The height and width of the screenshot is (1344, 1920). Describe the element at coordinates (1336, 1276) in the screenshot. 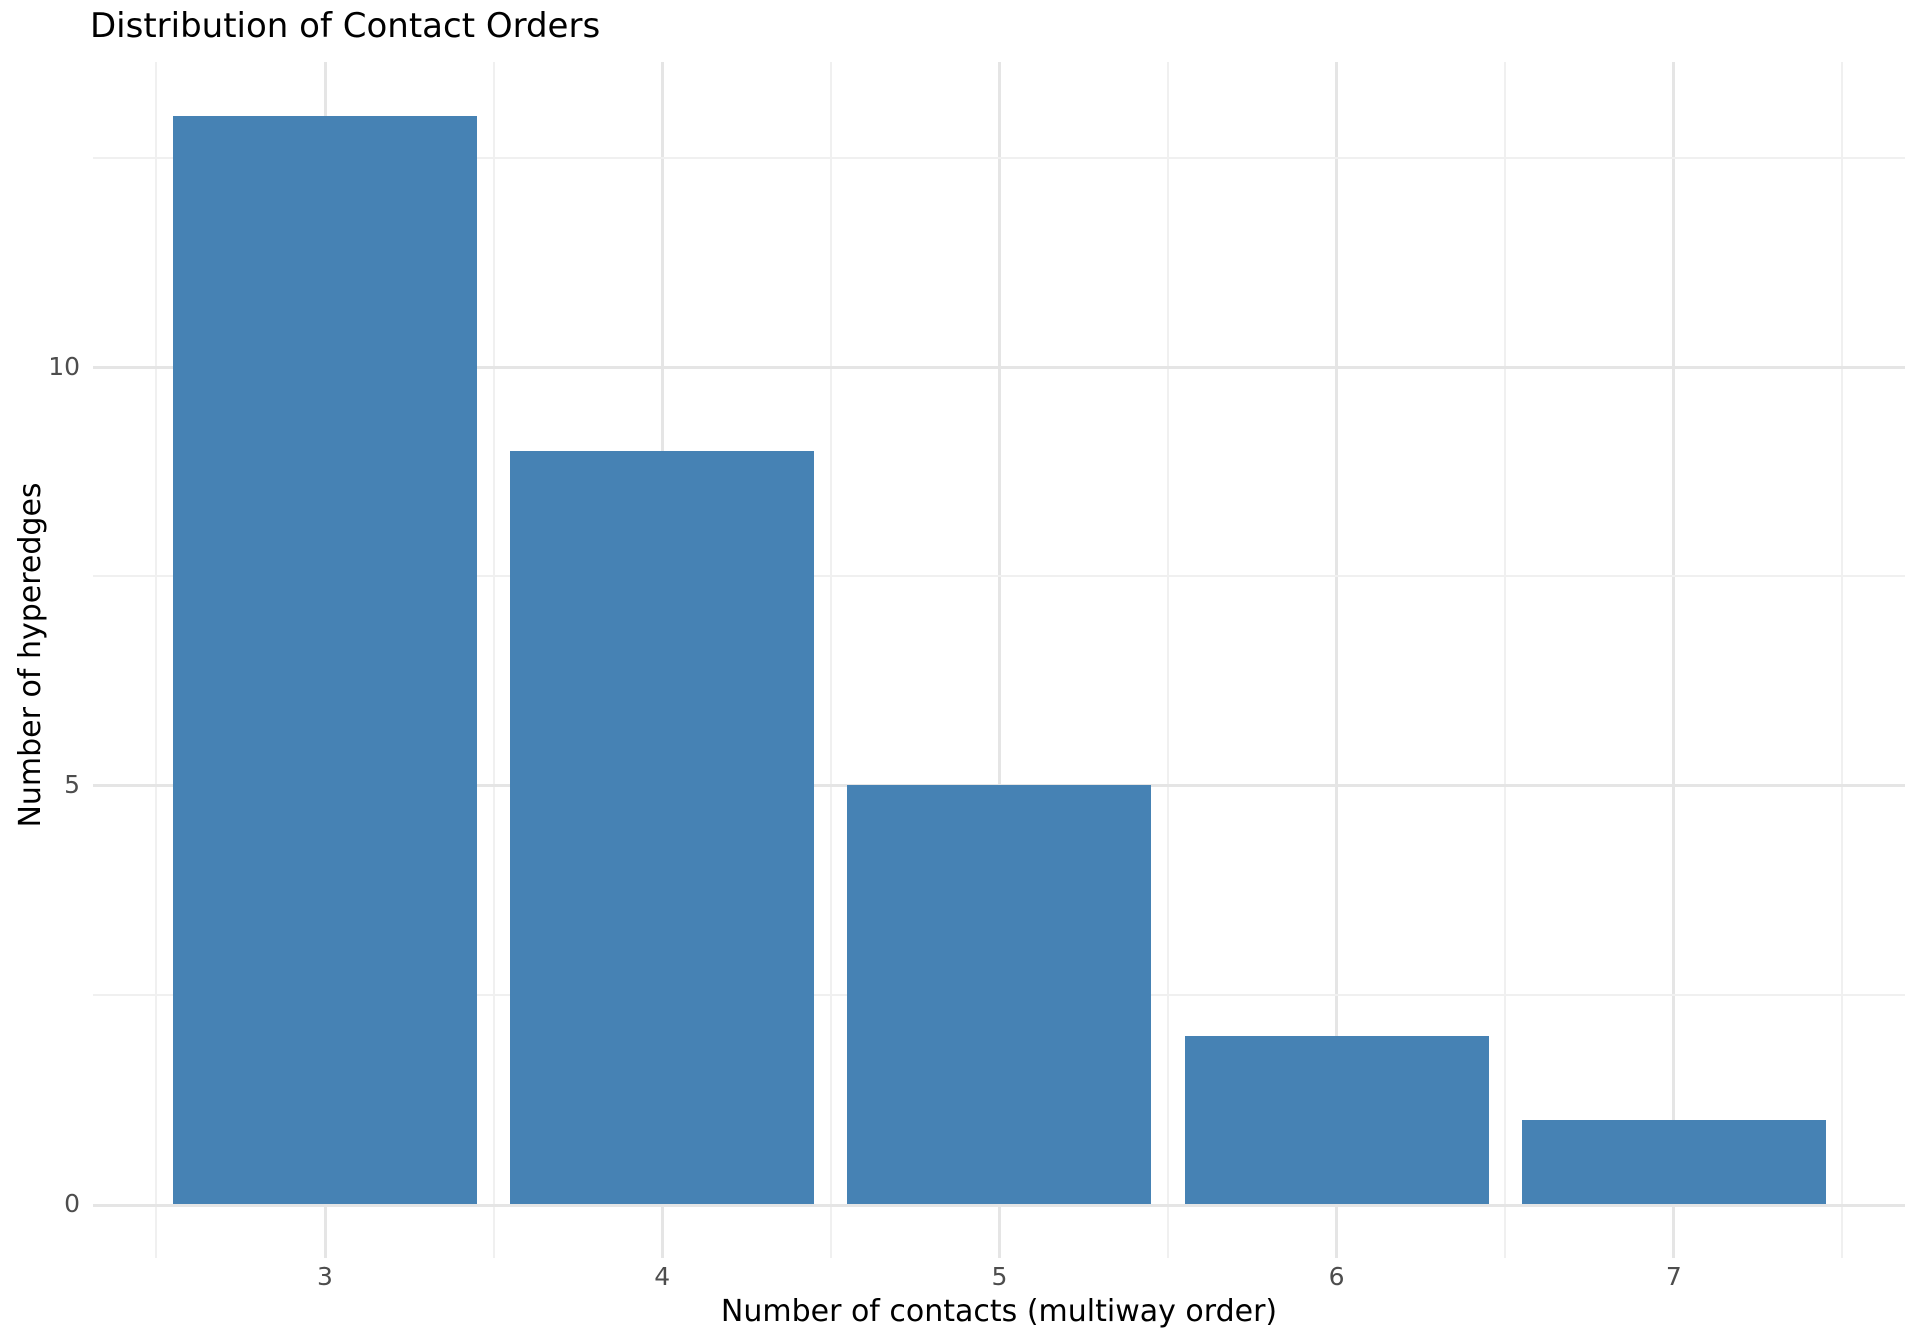

I see `x-tick-label: 6` at that location.